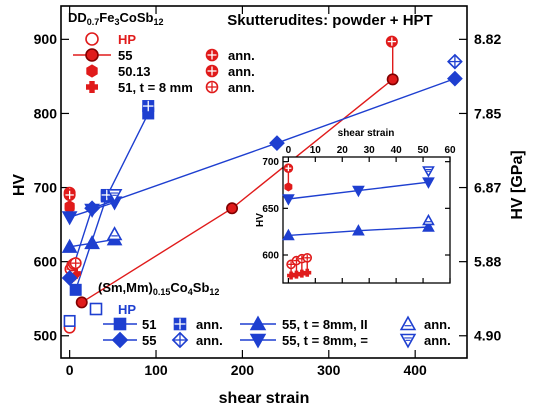 The height and width of the screenshot is (410, 533). What do you see at coordinates (329, 370) in the screenshot?
I see `x-tick-label: 300` at bounding box center [329, 370].